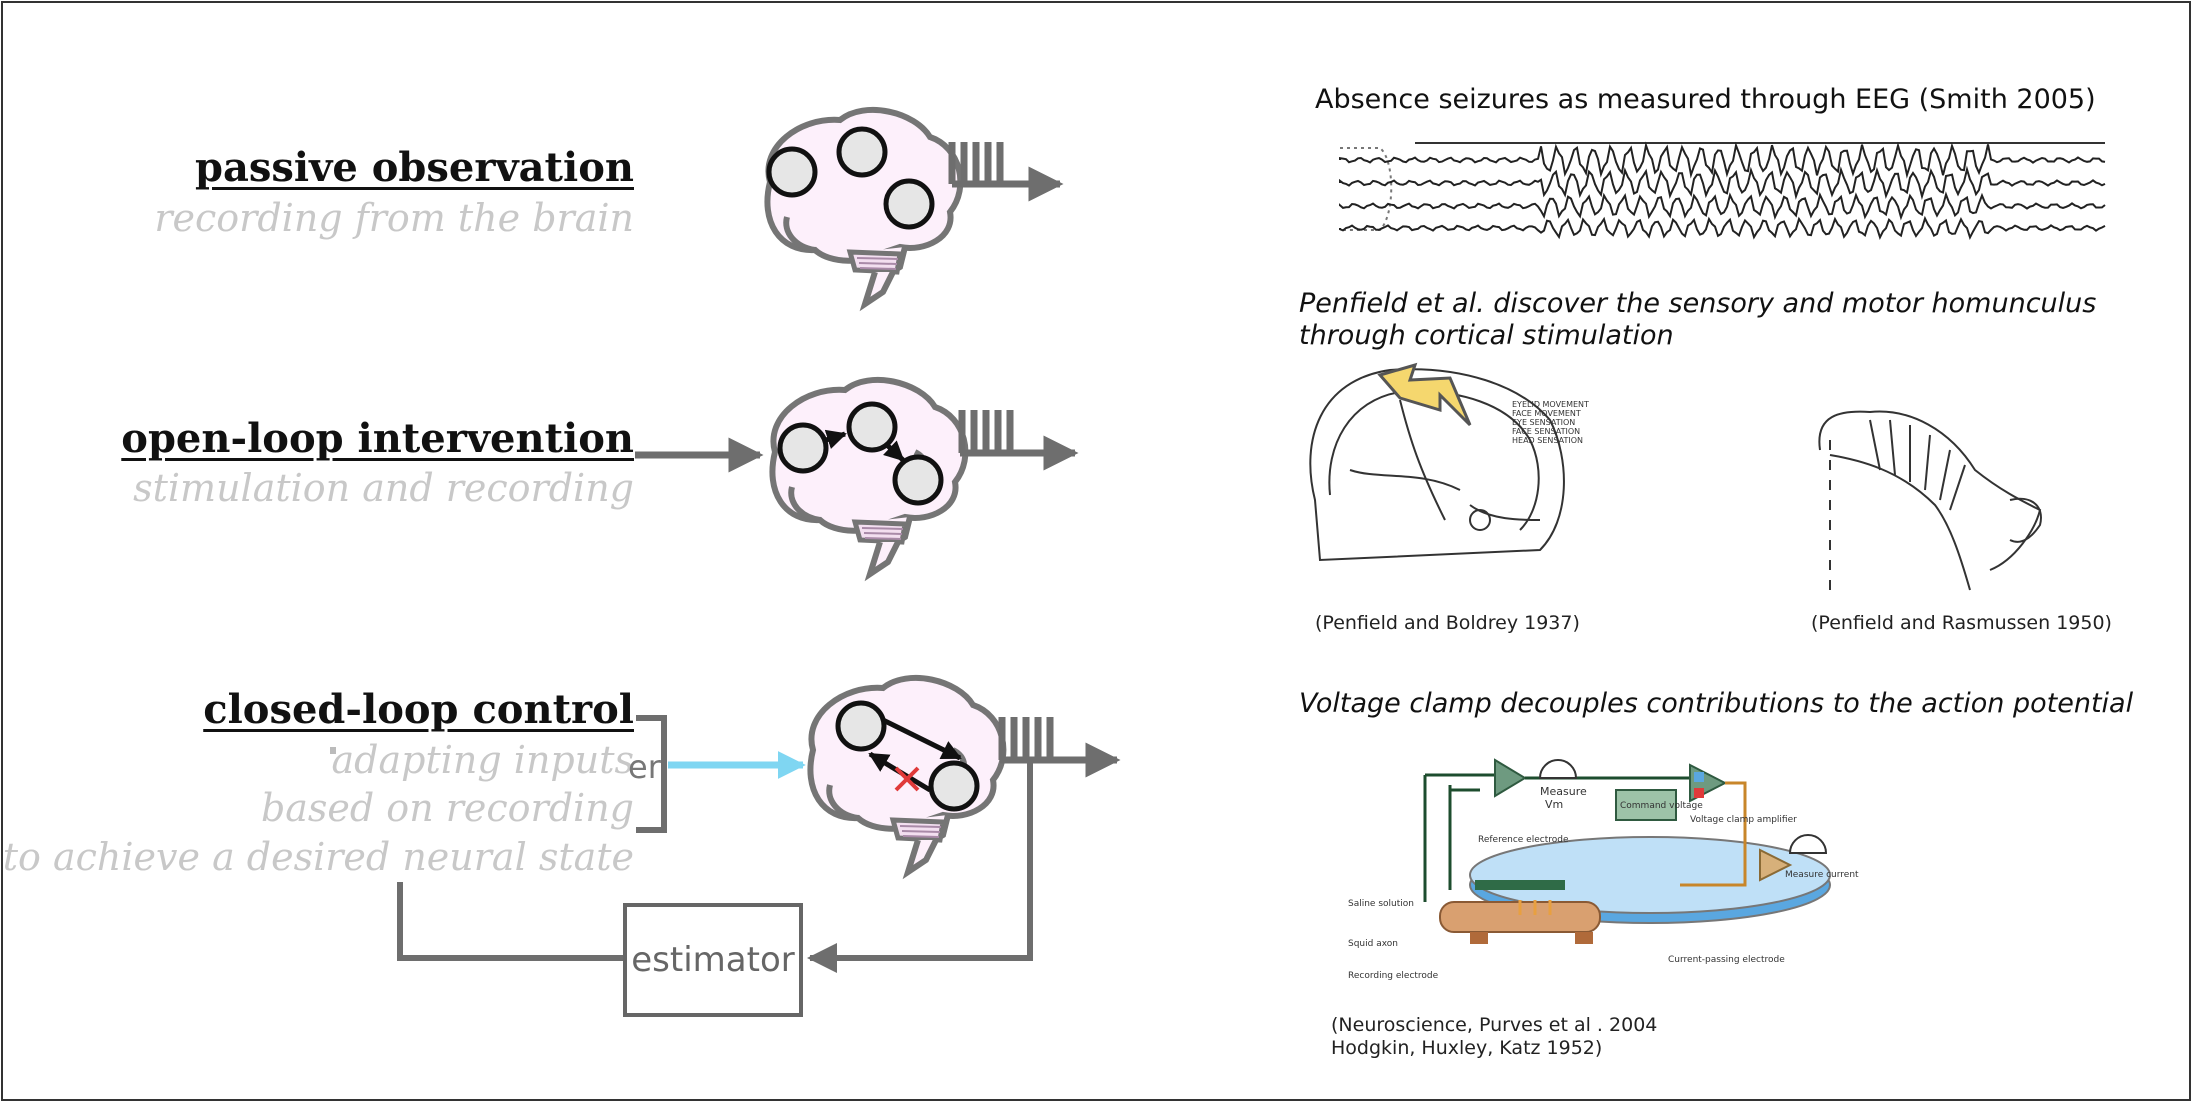 This screenshot has height=1104, width=2194. I want to click on penfield-caption-right: (Penfield and Rasmussen 1950), so click(1961, 623).